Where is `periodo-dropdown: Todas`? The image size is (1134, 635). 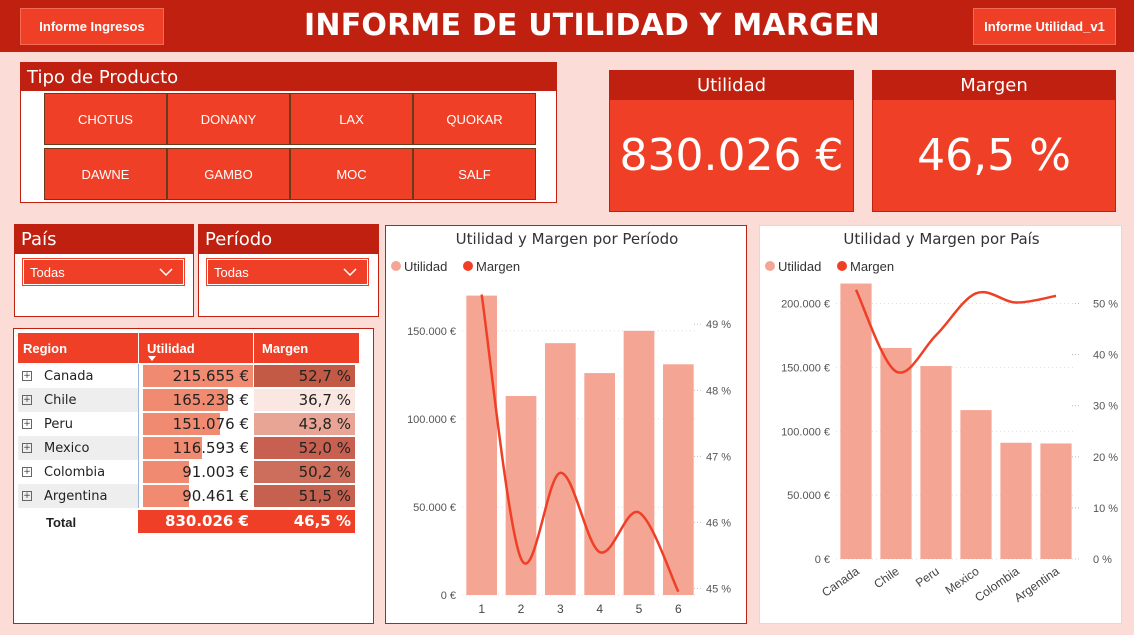
periodo-dropdown: Todas is located at coordinates (287, 272).